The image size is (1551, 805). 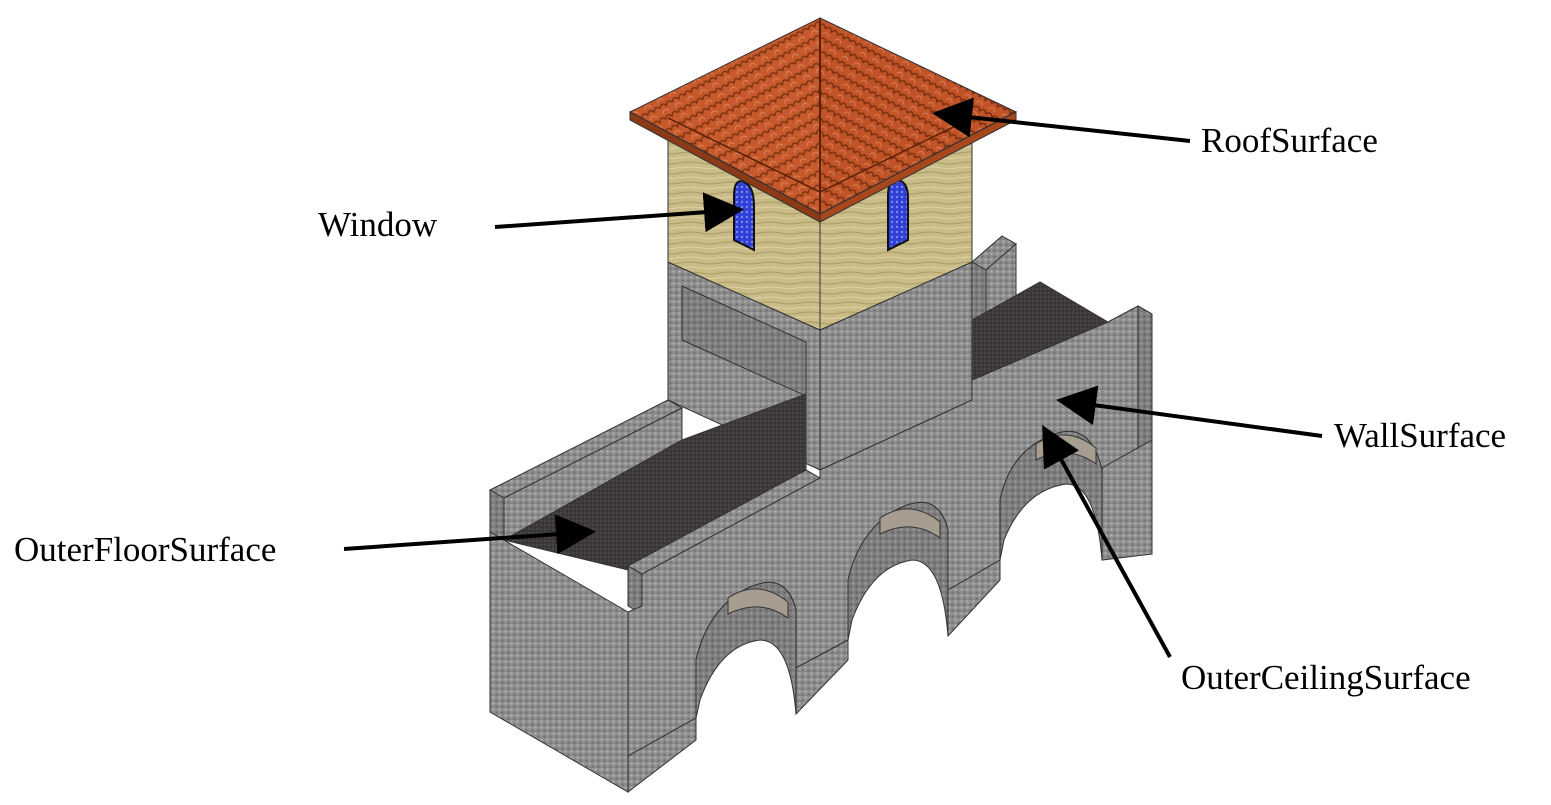 What do you see at coordinates (1189, 411) in the screenshot?
I see `arrow-wall` at bounding box center [1189, 411].